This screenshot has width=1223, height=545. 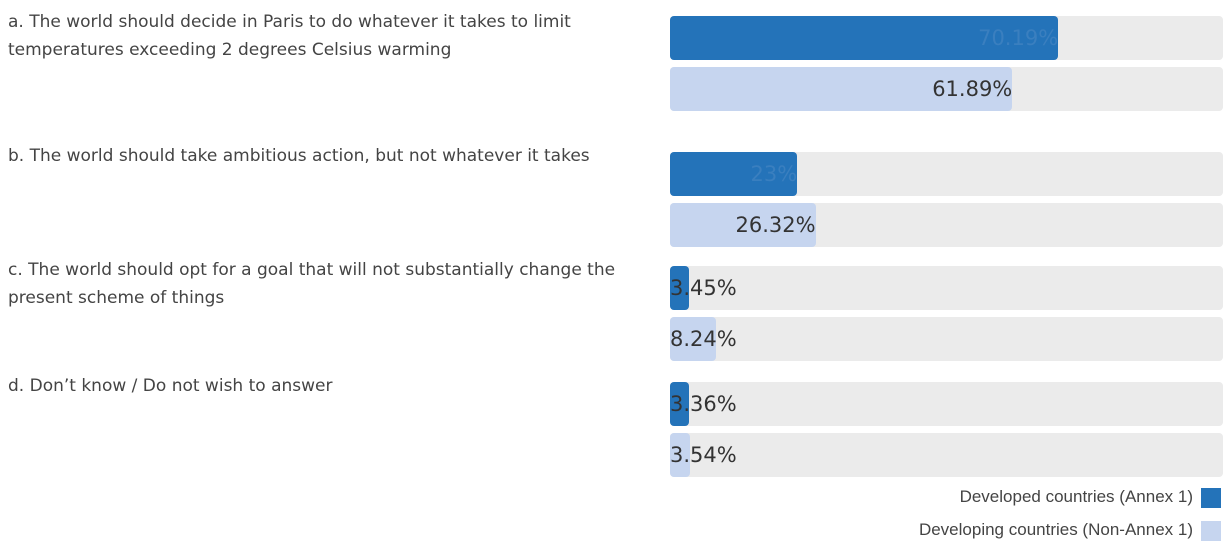 I want to click on bar-track: 3.45%, so click(x=946, y=288).